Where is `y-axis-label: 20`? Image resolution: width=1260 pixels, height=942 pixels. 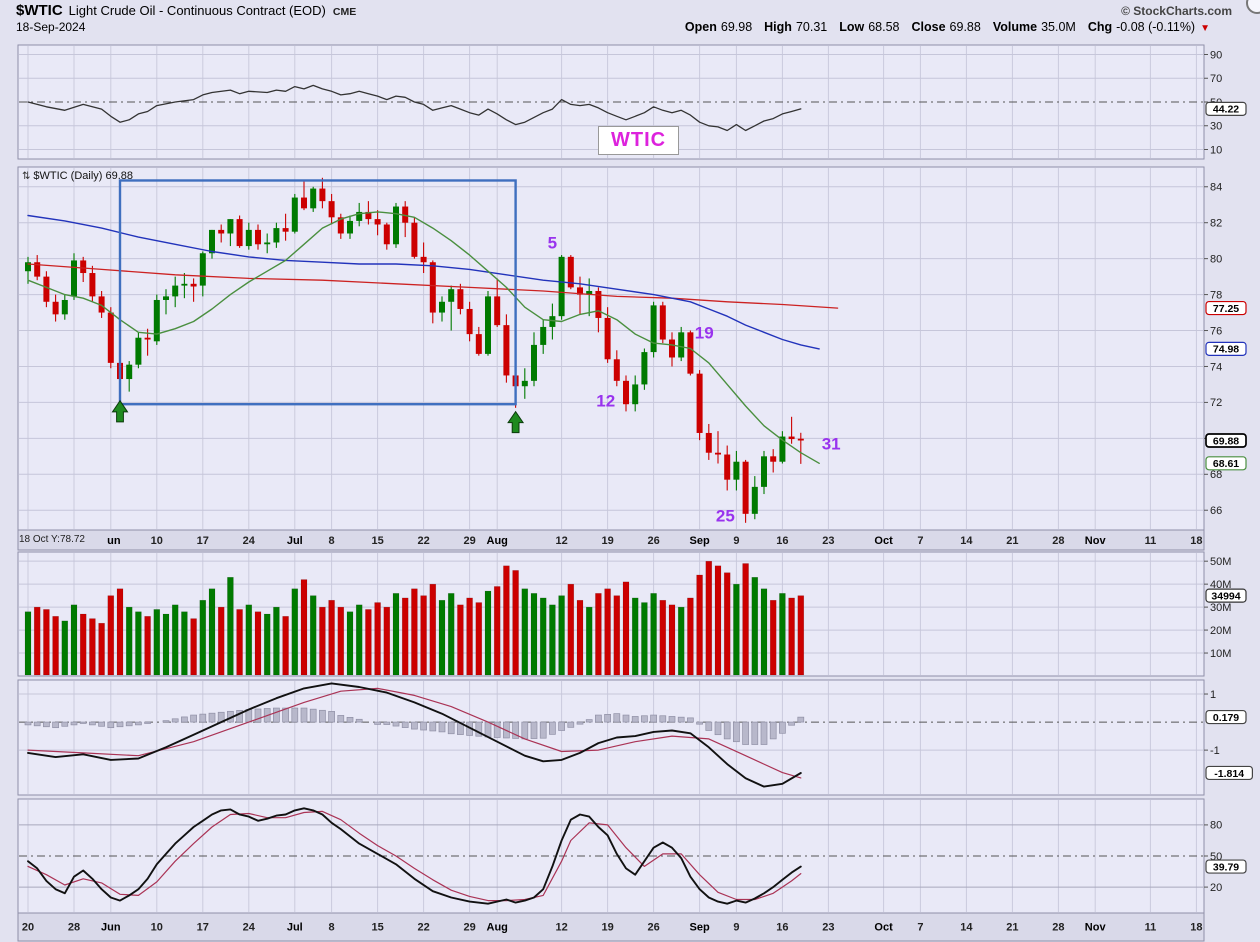
y-axis-label: 20 is located at coordinates (1216, 888).